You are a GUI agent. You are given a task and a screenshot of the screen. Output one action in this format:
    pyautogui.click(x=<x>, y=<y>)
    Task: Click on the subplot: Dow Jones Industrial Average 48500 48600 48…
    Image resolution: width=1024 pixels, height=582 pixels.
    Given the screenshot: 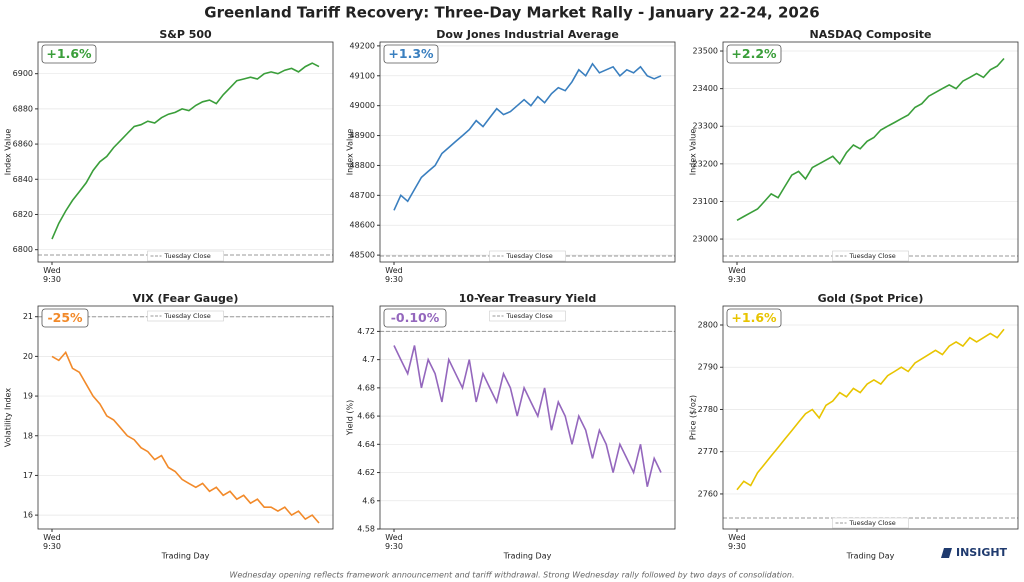 What is the action you would take?
    pyautogui.click(x=511, y=146)
    